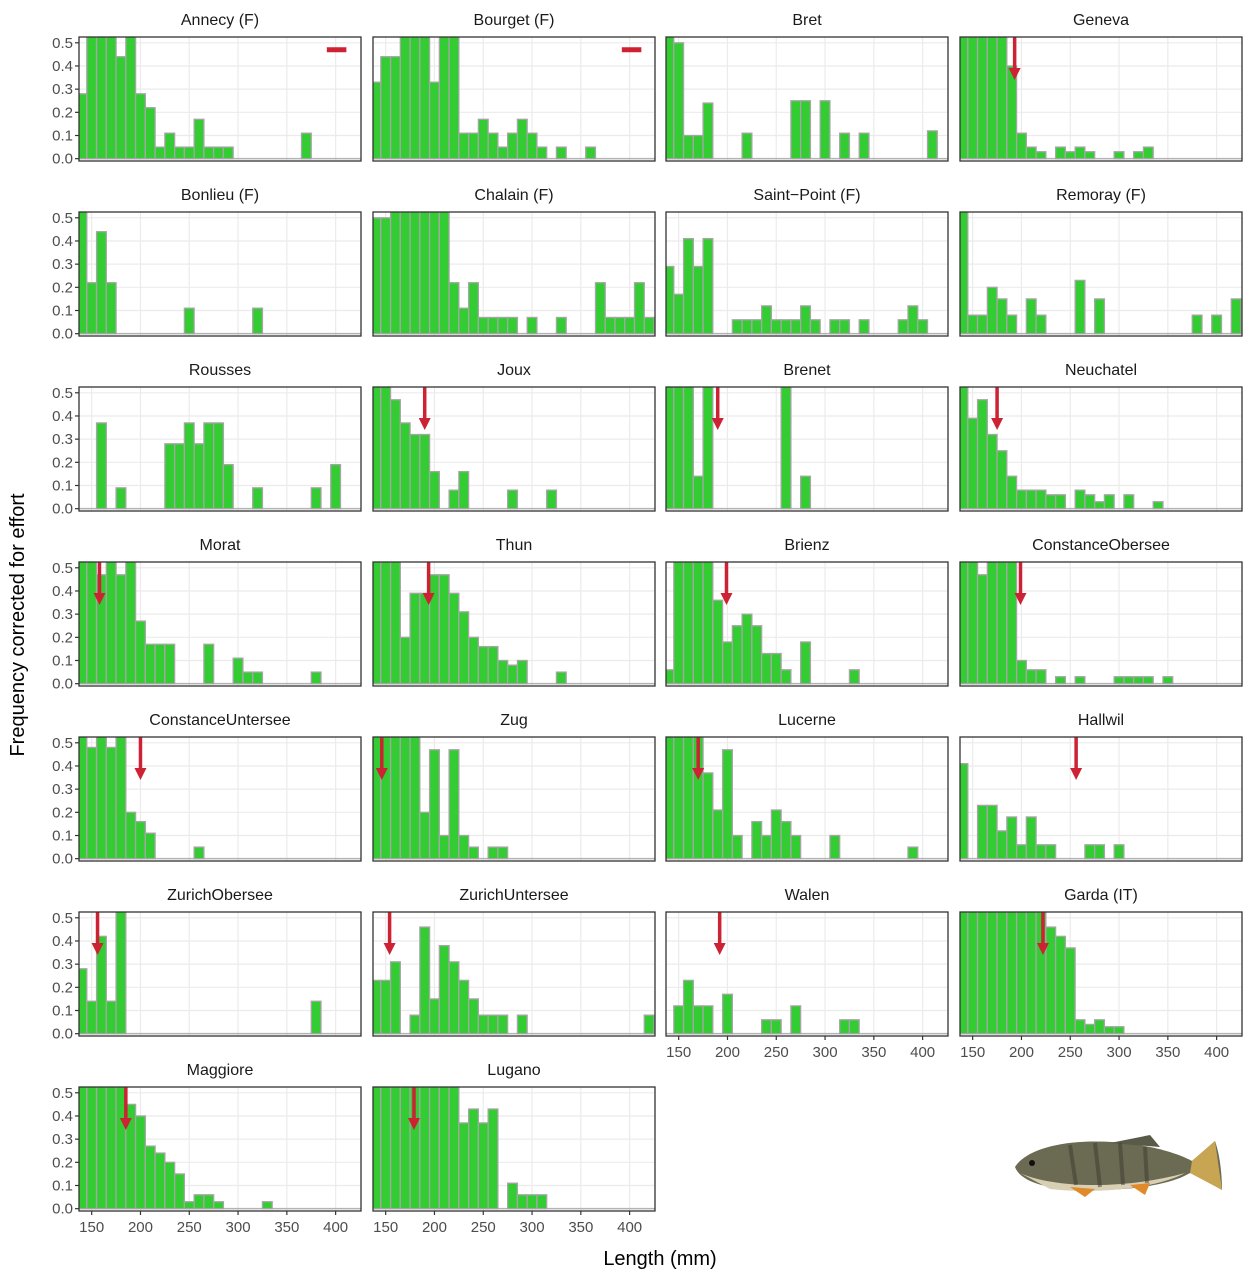  I want to click on panel-background, so click(220, 274).